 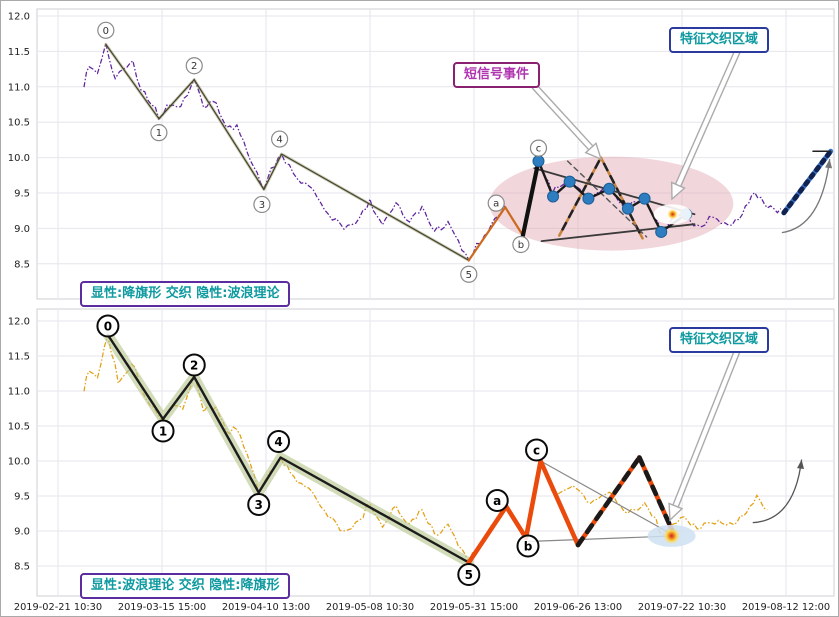 What do you see at coordinates (185, 294) in the screenshot?
I see `caption-explicit-flag-implicit-wave: 显性:降旗形 交织 隐性:波浪理论` at bounding box center [185, 294].